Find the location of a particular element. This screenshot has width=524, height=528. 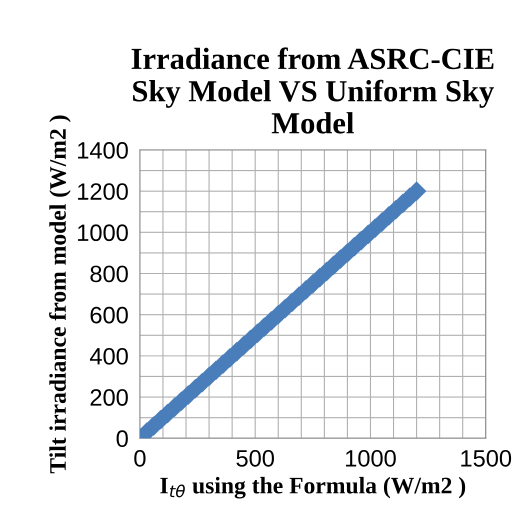

chart-title: Irradiance from ASRC-CIE Sky Model VS Uniform Sky Model is located at coordinates (313, 90).